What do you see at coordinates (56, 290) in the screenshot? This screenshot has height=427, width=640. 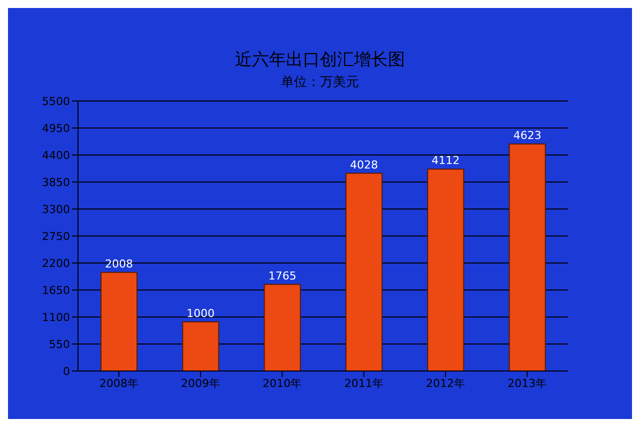 I see `y-tick-label: 1650` at bounding box center [56, 290].